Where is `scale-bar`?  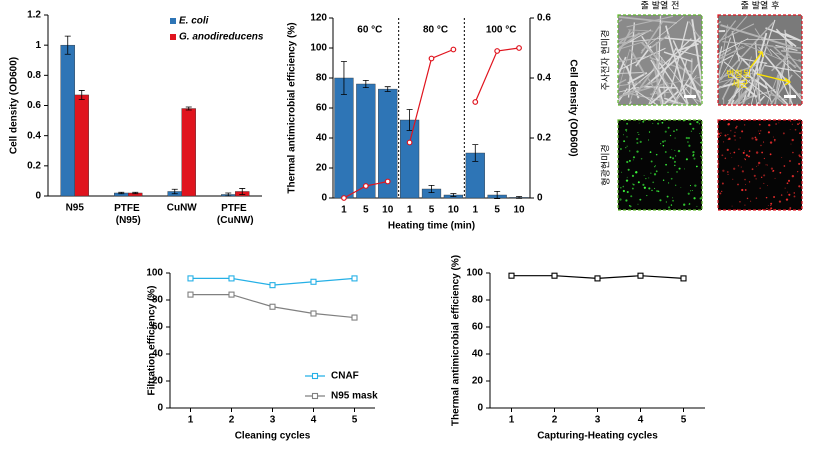
scale-bar is located at coordinates (690, 96).